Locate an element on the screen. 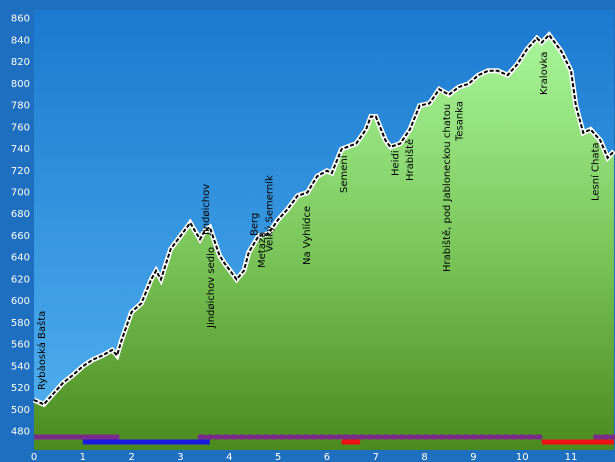 This screenshot has height=462, width=615. x-tick-label: 9 is located at coordinates (473, 457).